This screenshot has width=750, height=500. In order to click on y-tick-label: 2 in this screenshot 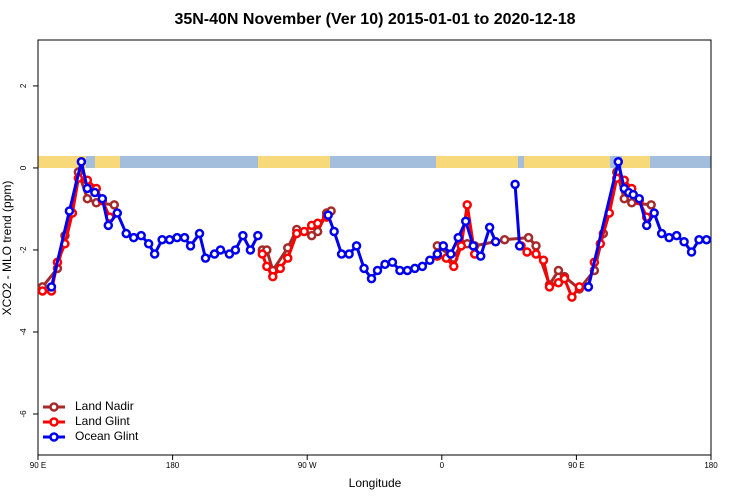, I will do `click(23, 85)`.